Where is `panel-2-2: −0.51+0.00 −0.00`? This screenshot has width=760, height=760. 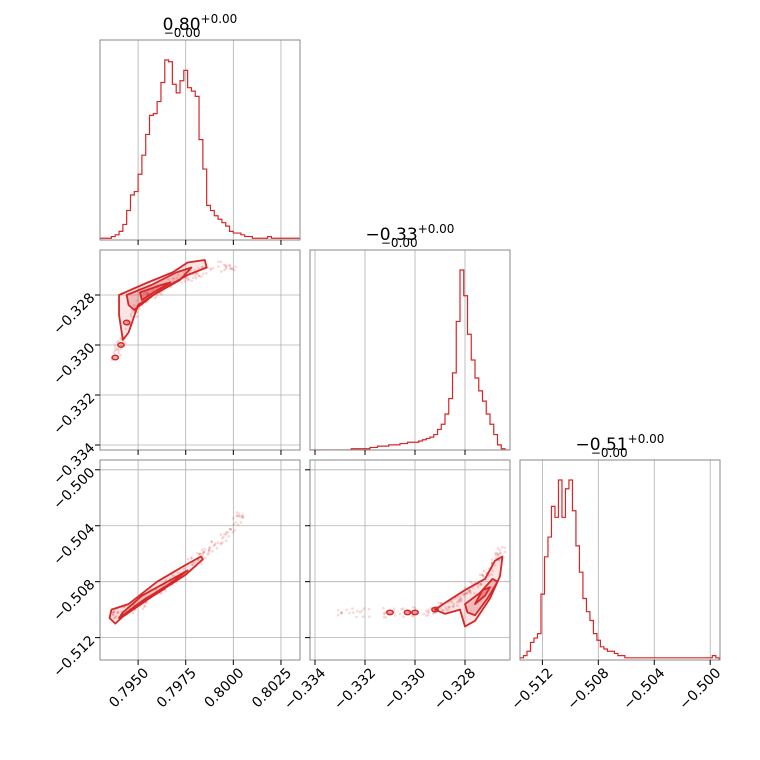 panel-2-2: −0.51+0.00 −0.00 is located at coordinates (620, 548).